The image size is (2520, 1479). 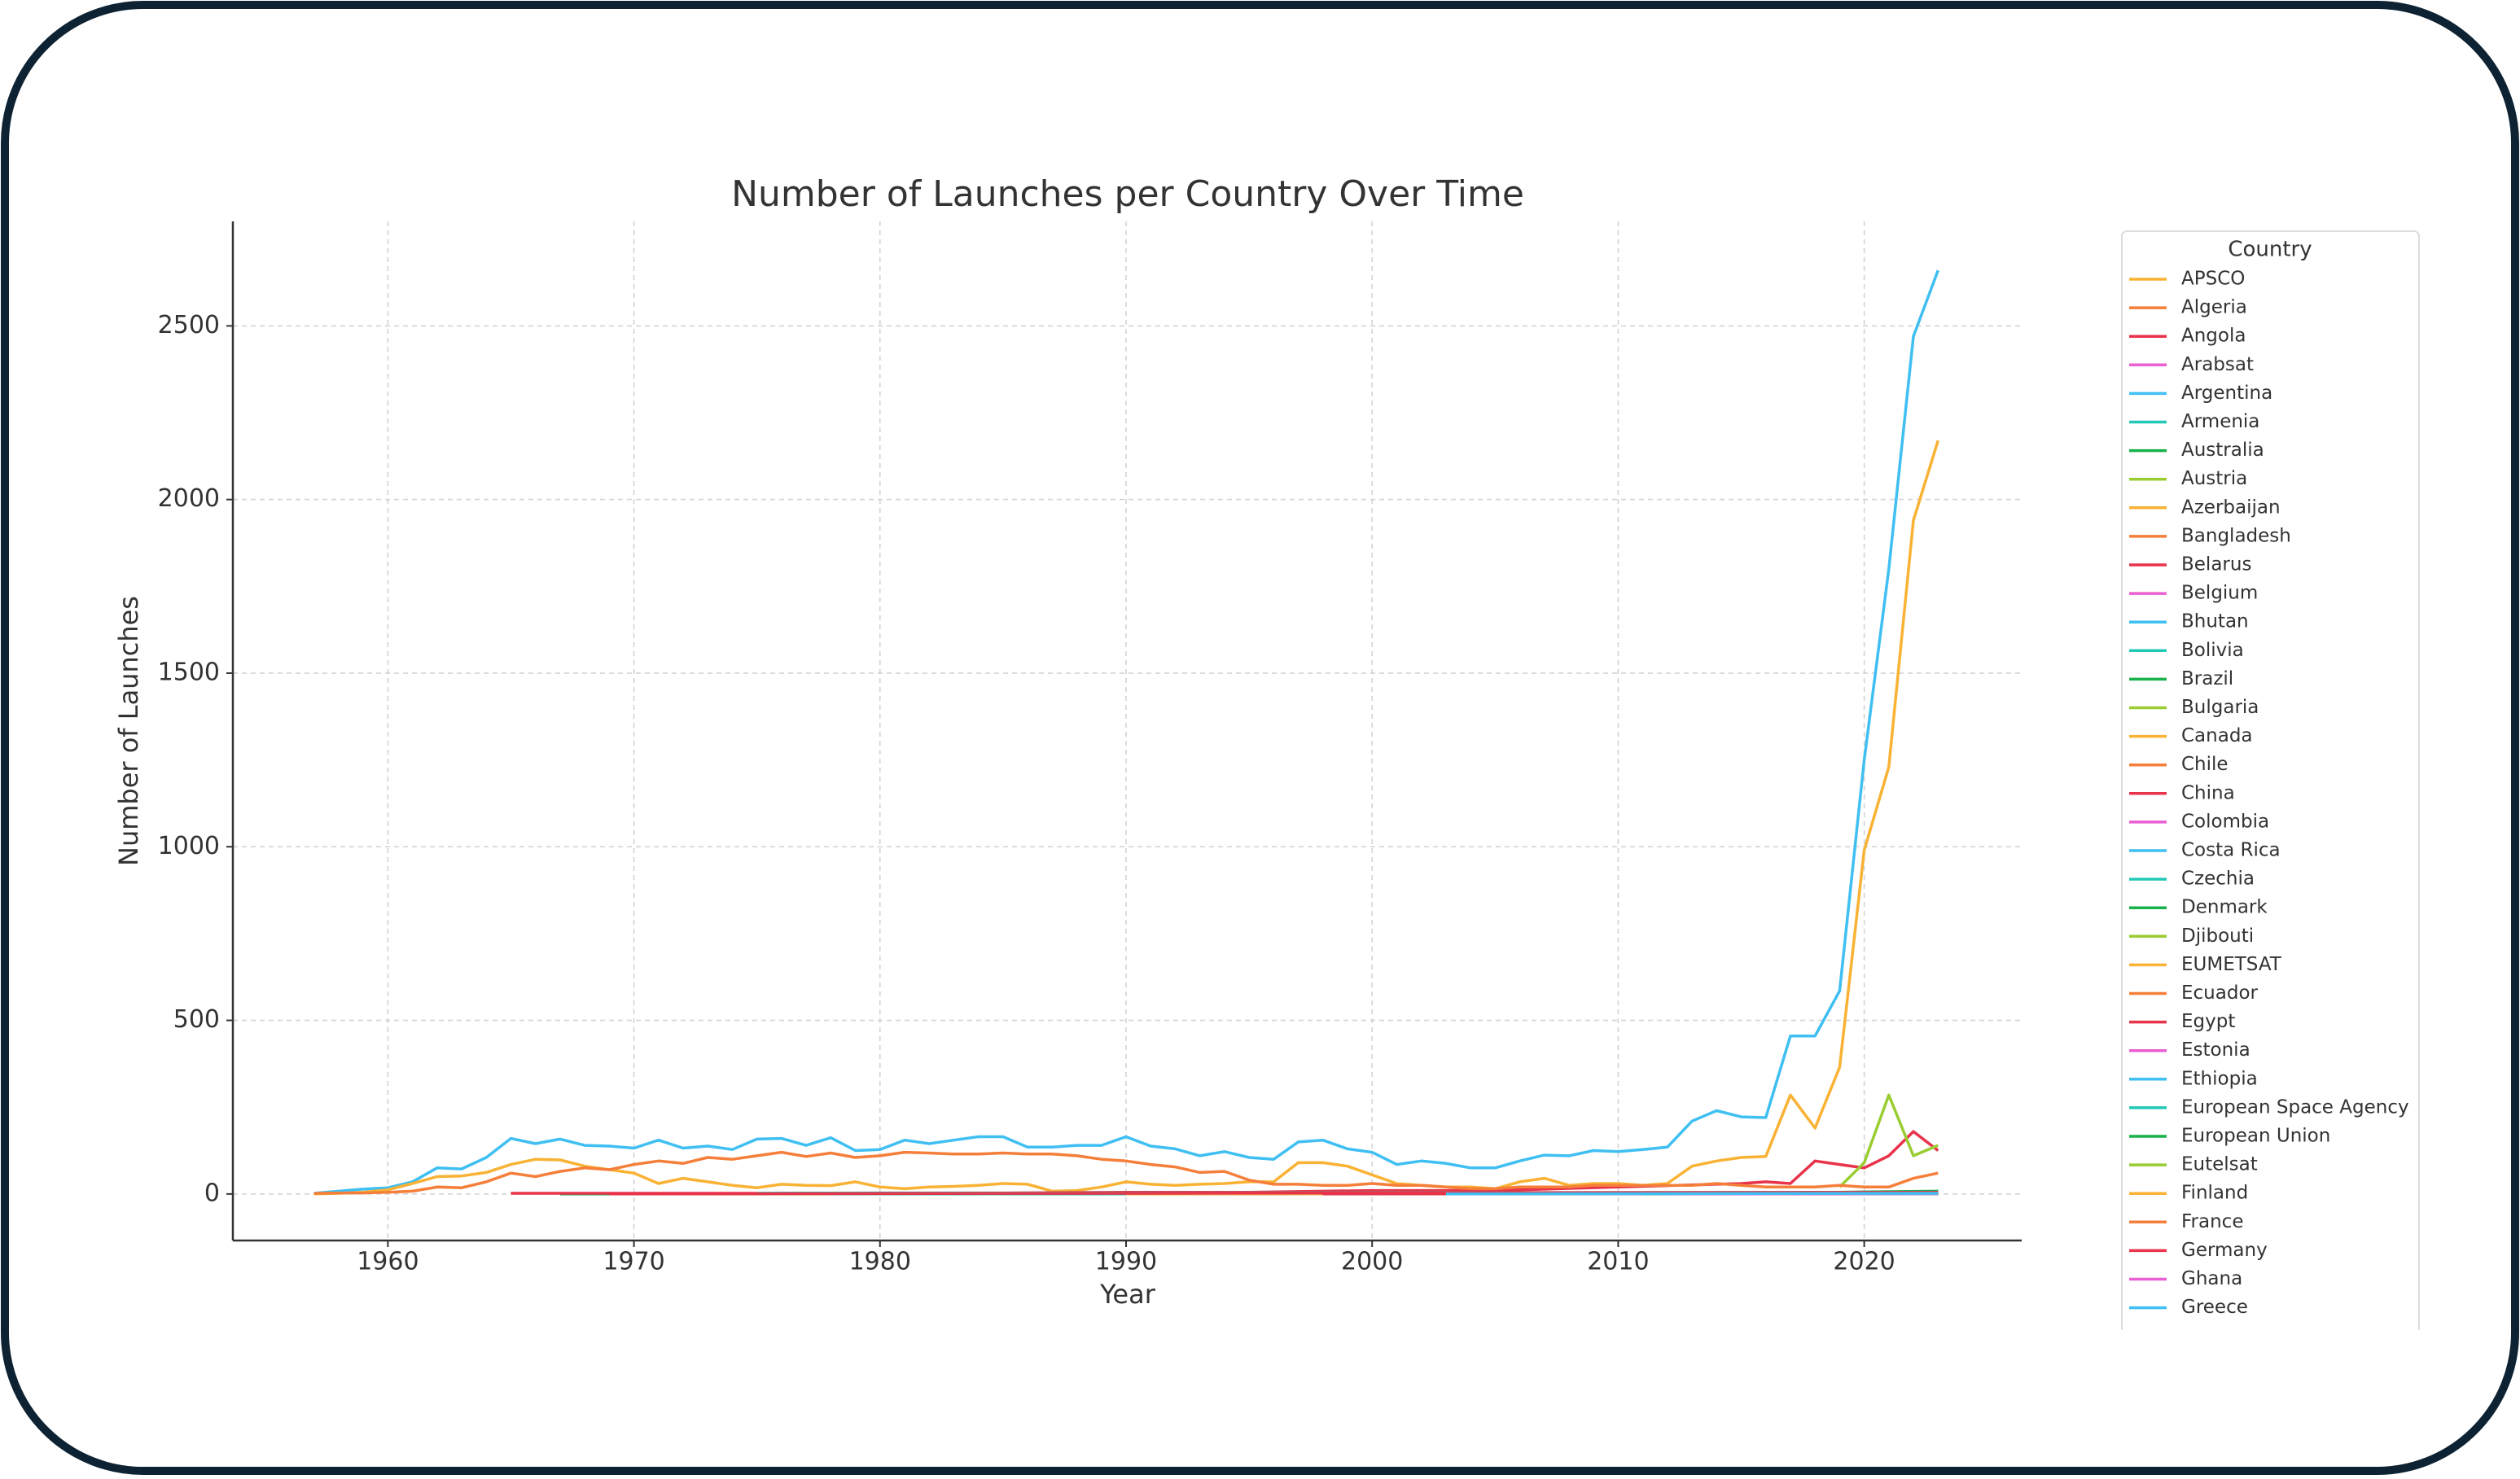 I want to click on legend-label: China, so click(x=2208, y=792).